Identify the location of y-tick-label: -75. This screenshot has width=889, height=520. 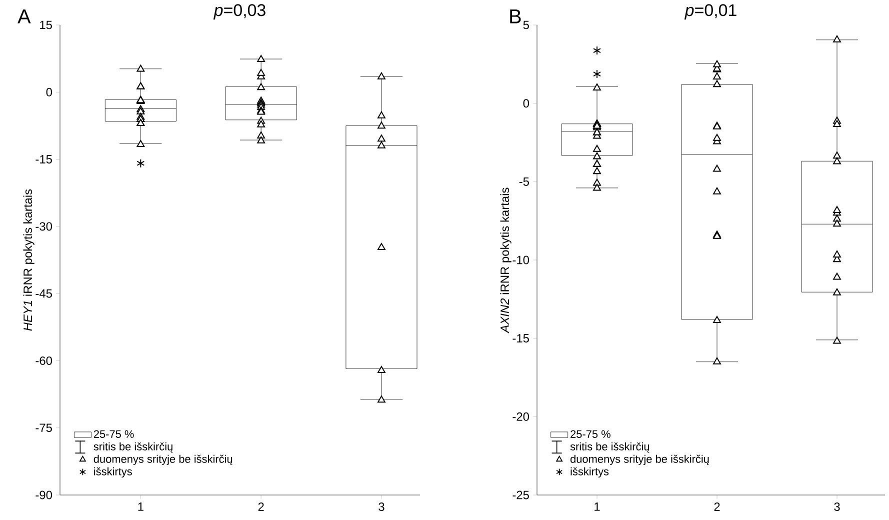
(44, 428).